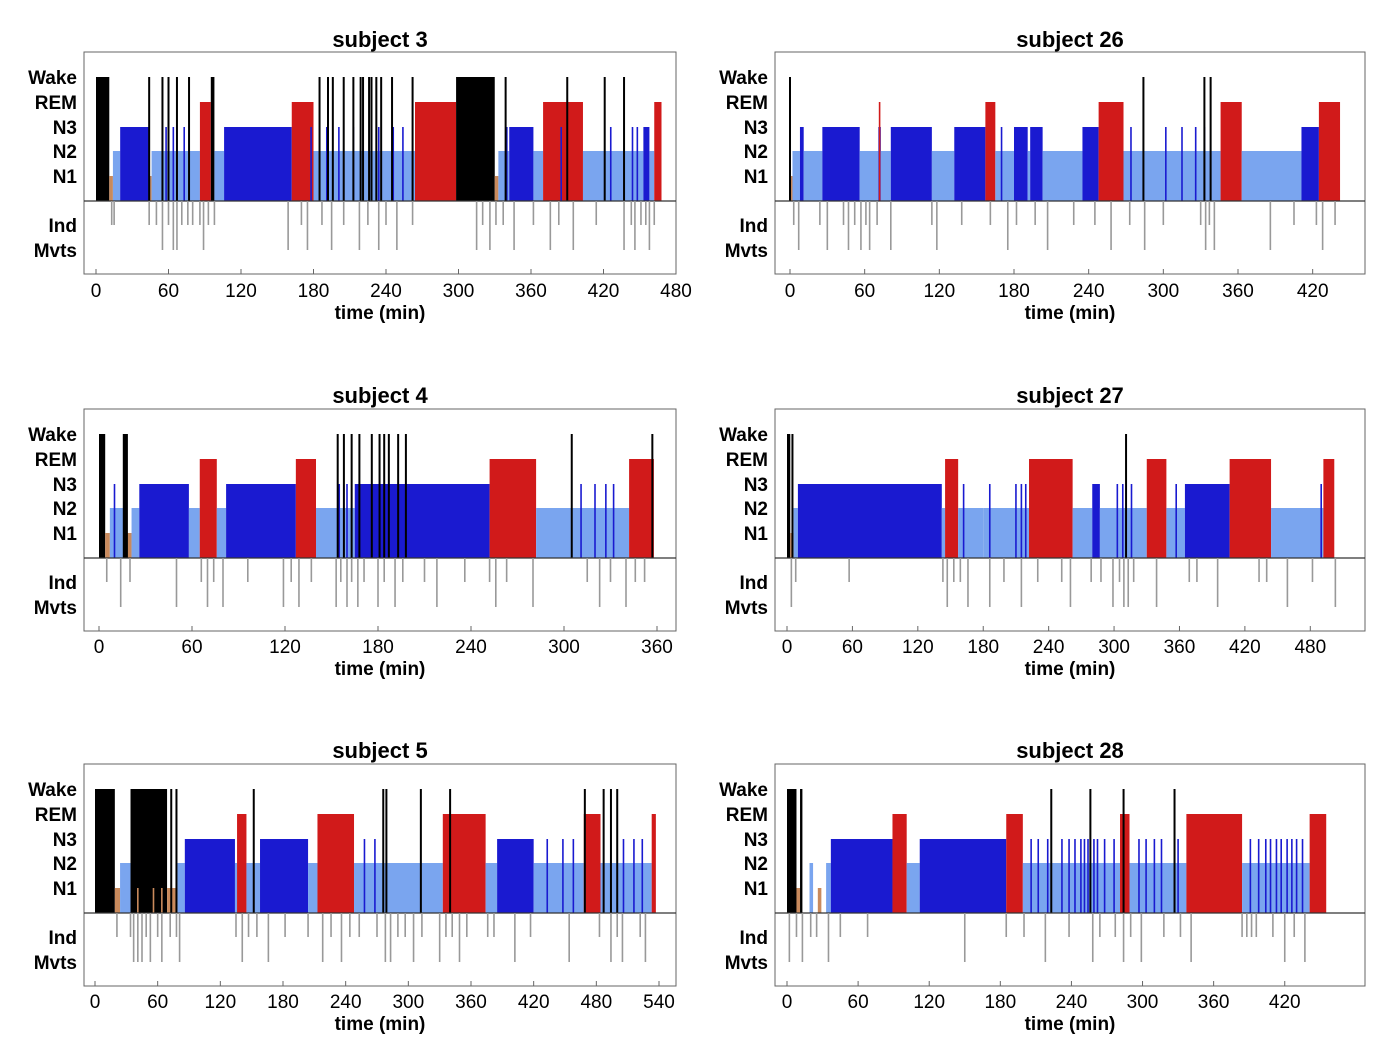 This screenshot has height=1042, width=1386. Describe the element at coordinates (96, 291) in the screenshot. I see `x-tick-label: 0` at that location.